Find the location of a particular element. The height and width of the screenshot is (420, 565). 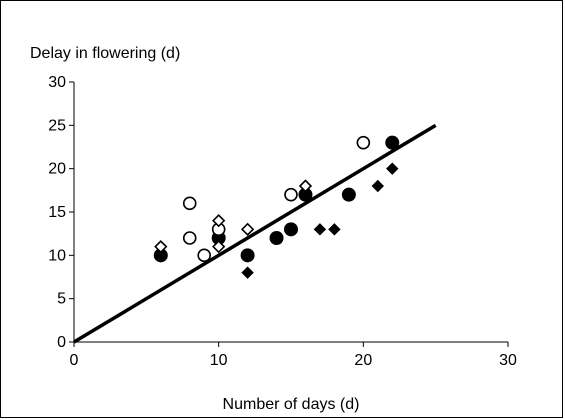

y-tick-label: 5 is located at coordinates (61, 299).